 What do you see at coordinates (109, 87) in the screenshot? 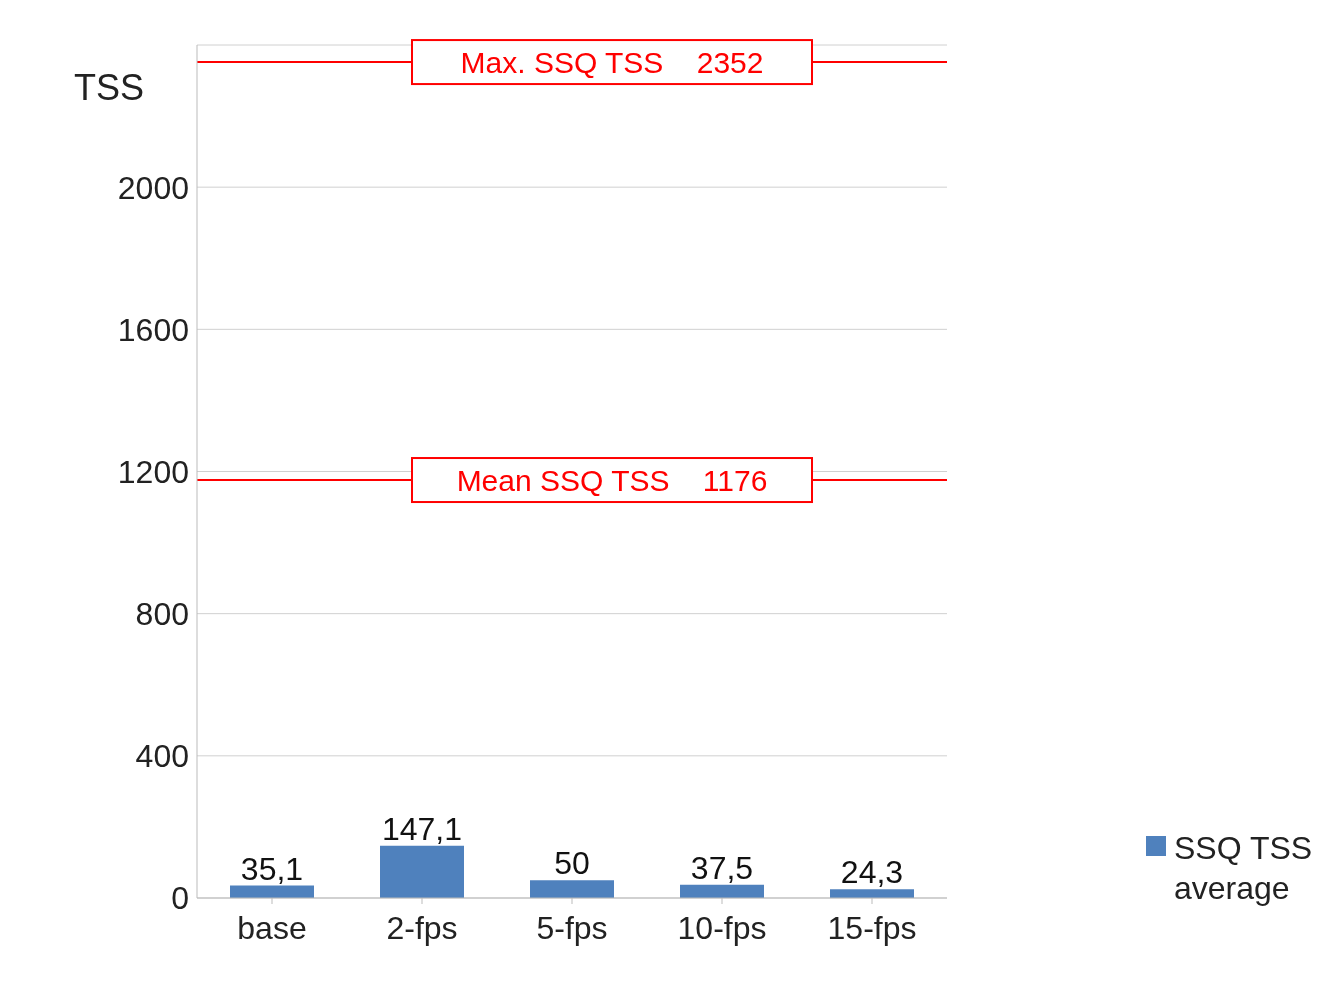
I see `y-axis-title: TSS` at bounding box center [109, 87].